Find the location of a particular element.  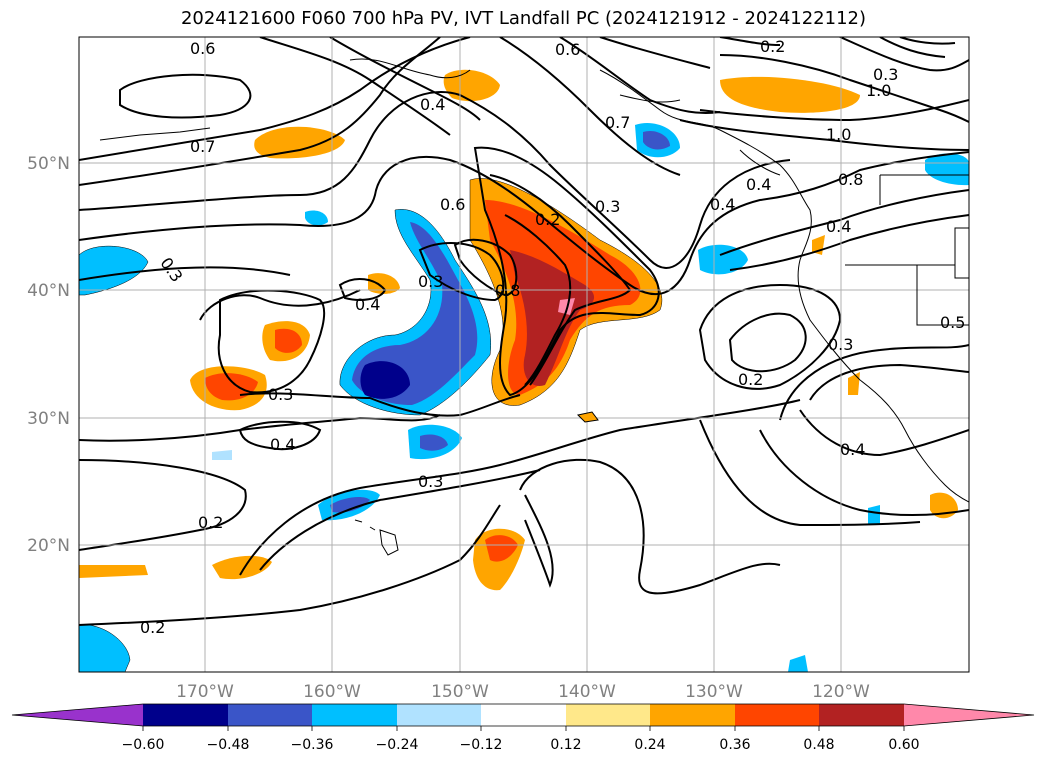

lon-tick: 130°W is located at coordinates (714, 692).